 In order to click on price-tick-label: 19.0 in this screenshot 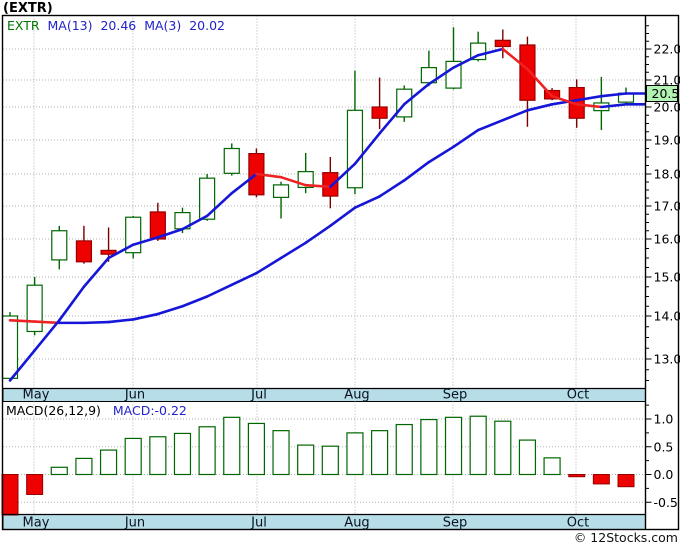, I will do `click(667, 140)`.